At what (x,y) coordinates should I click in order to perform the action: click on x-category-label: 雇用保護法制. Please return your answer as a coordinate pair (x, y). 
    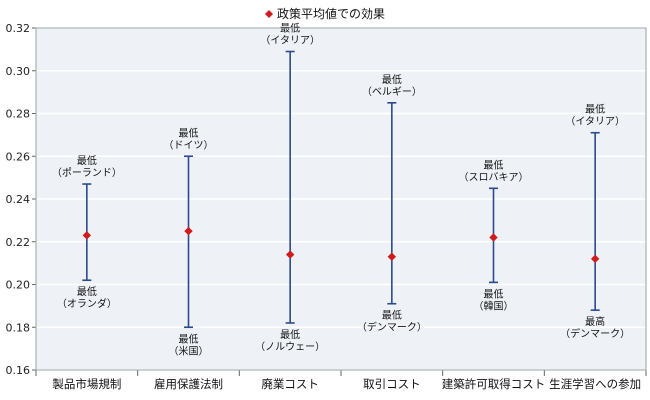
    Looking at the image, I should click on (188, 384).